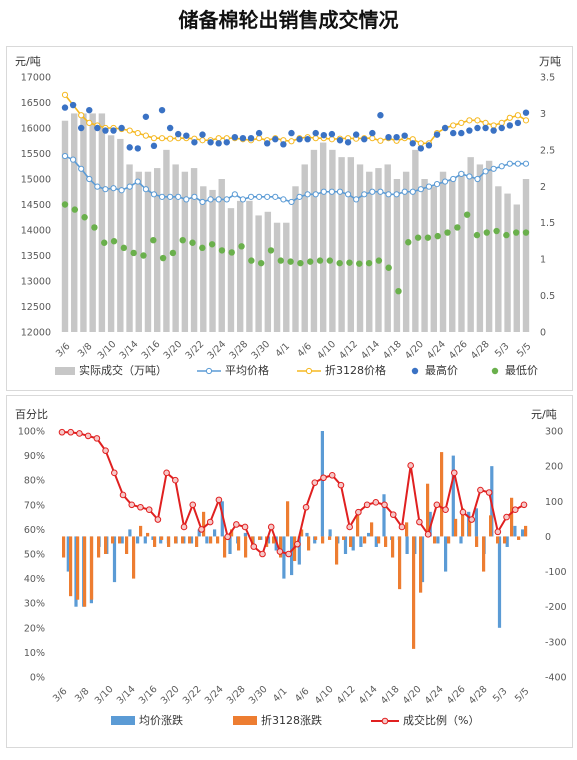 The image size is (577, 760). What do you see at coordinates (85, 350) in the screenshot?
I see `x-tick-label: 3/8` at bounding box center [85, 350].